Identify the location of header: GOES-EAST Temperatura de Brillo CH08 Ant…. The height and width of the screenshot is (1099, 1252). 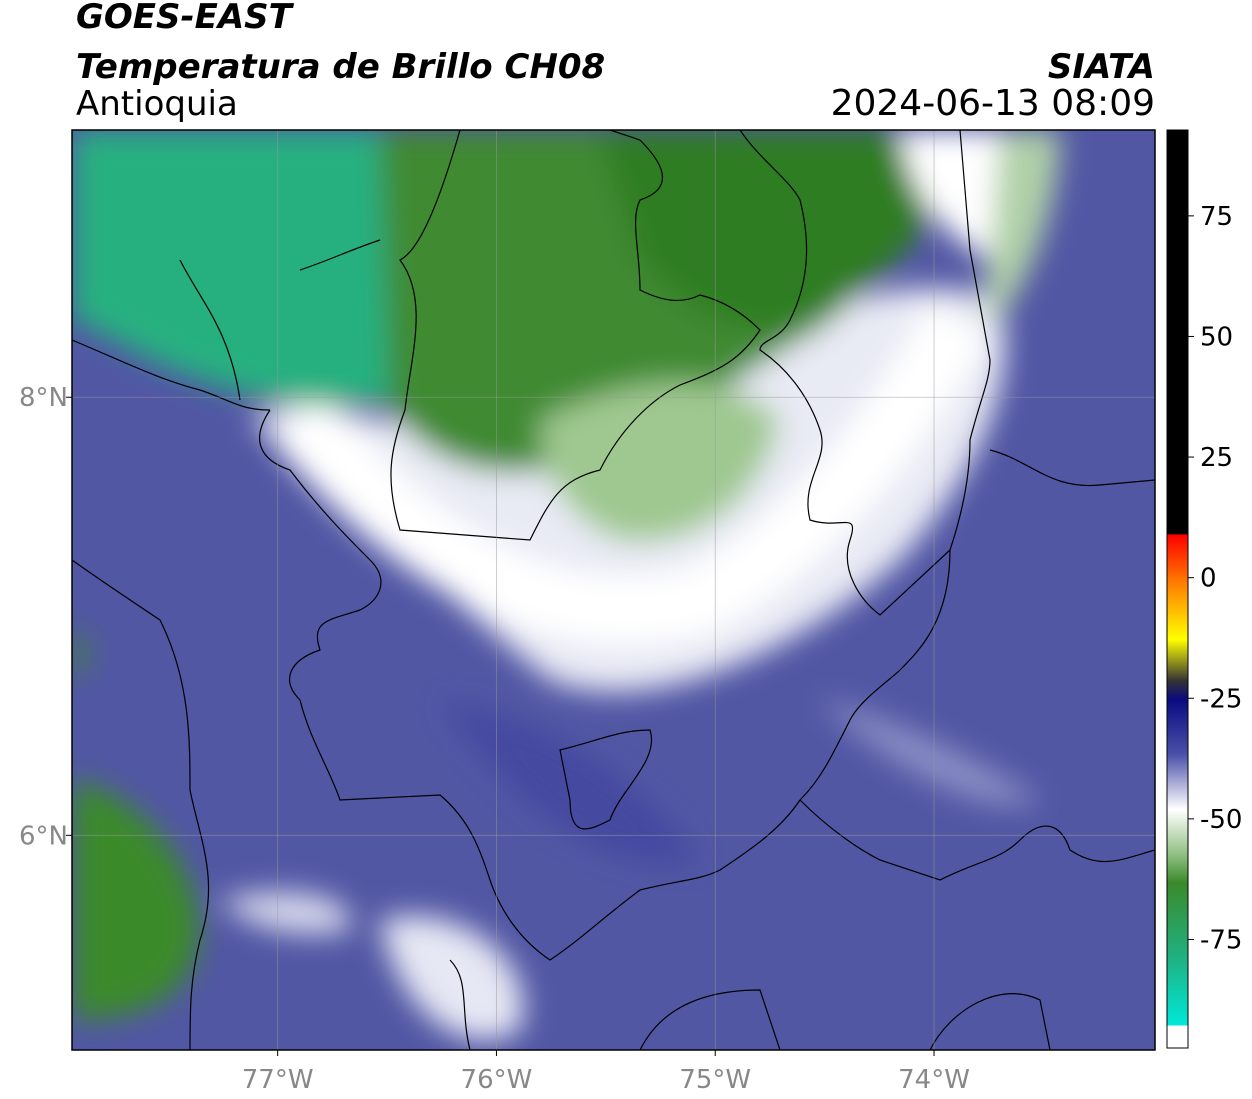
(615, 62).